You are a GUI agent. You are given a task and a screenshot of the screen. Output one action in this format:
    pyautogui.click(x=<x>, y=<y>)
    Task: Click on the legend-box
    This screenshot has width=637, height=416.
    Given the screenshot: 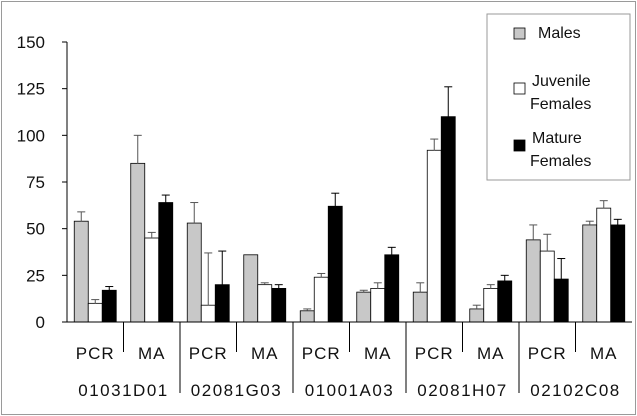 What is the action you would take?
    pyautogui.click(x=558, y=97)
    